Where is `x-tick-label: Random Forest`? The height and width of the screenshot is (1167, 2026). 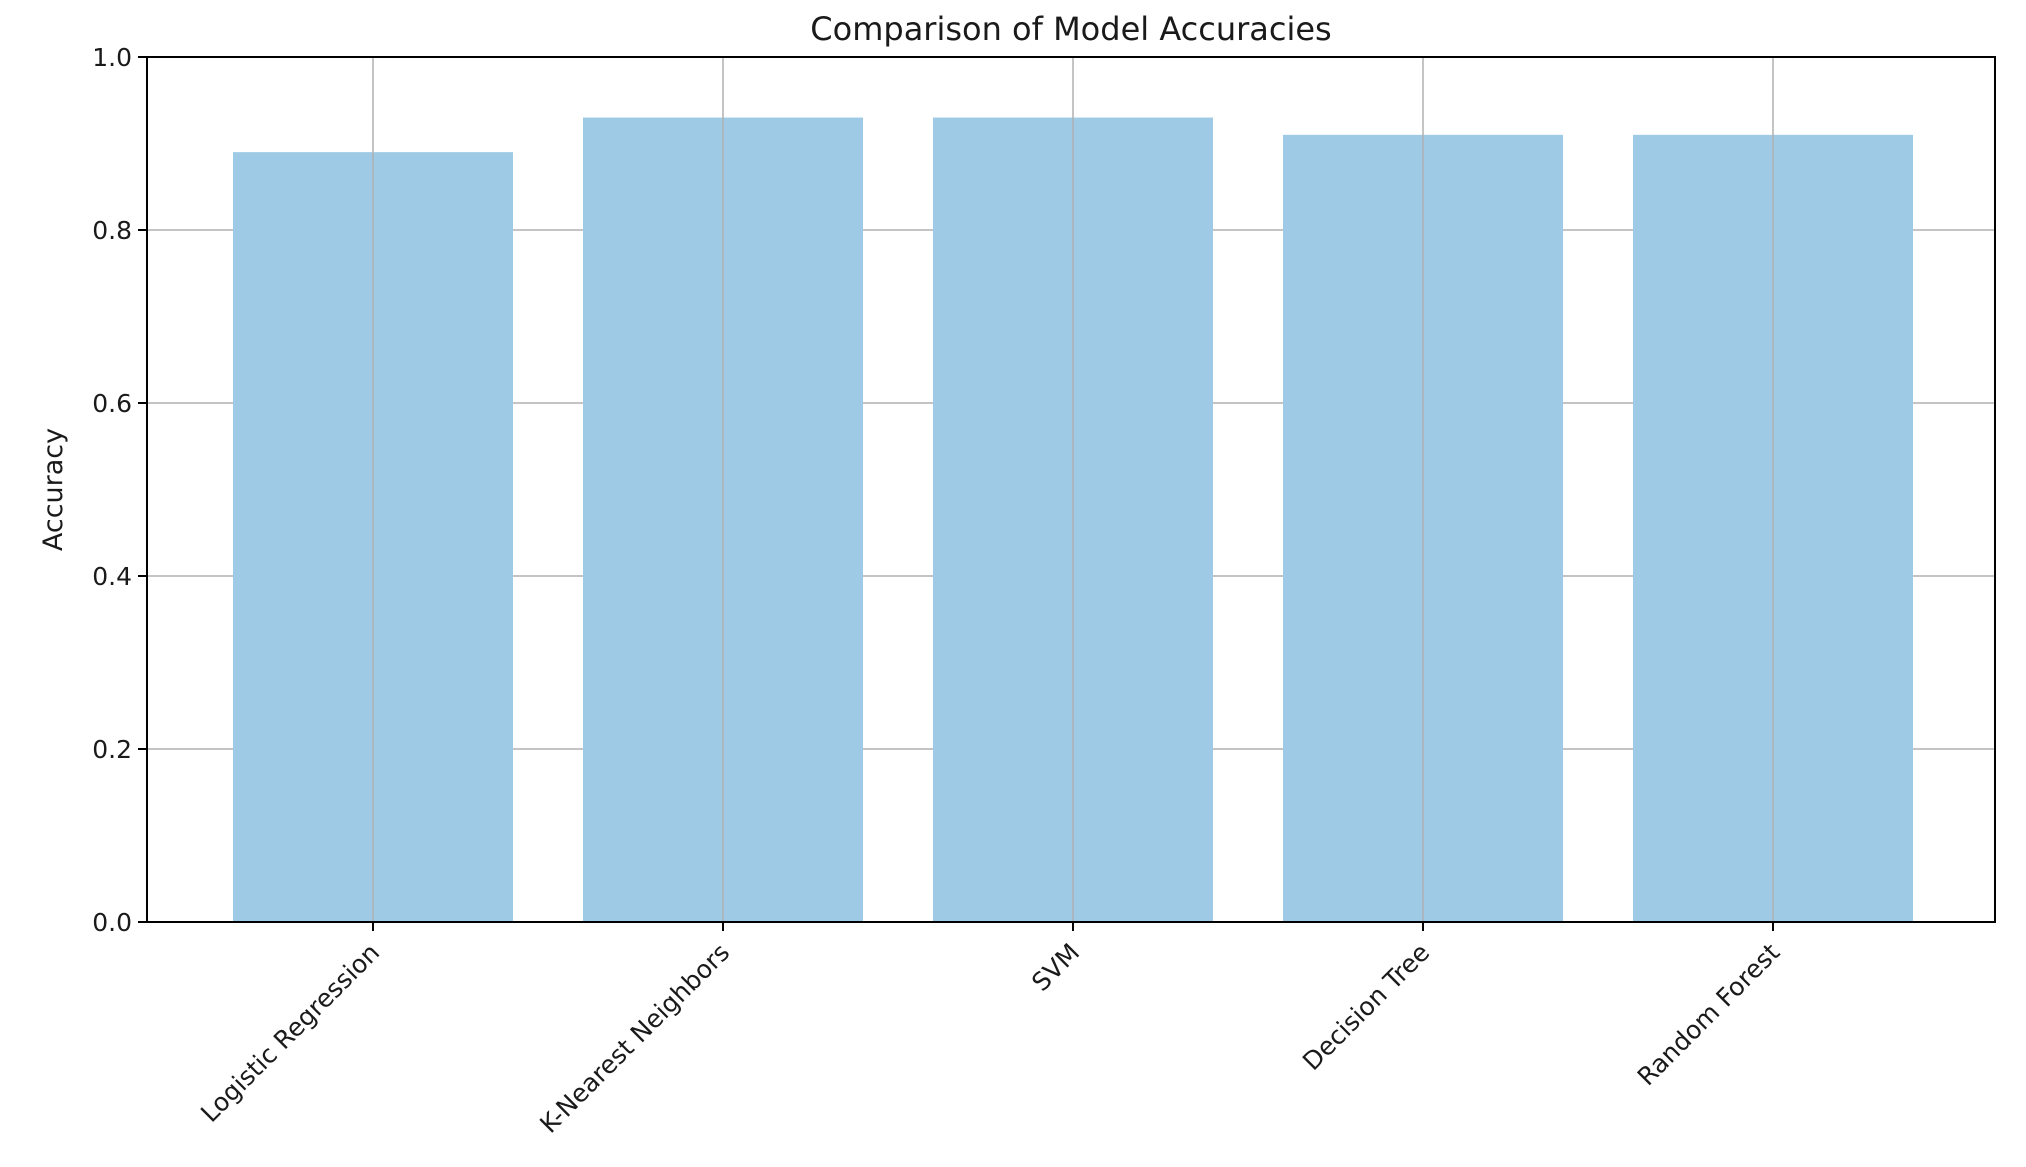 x-tick-label: Random Forest is located at coordinates (1709, 1015).